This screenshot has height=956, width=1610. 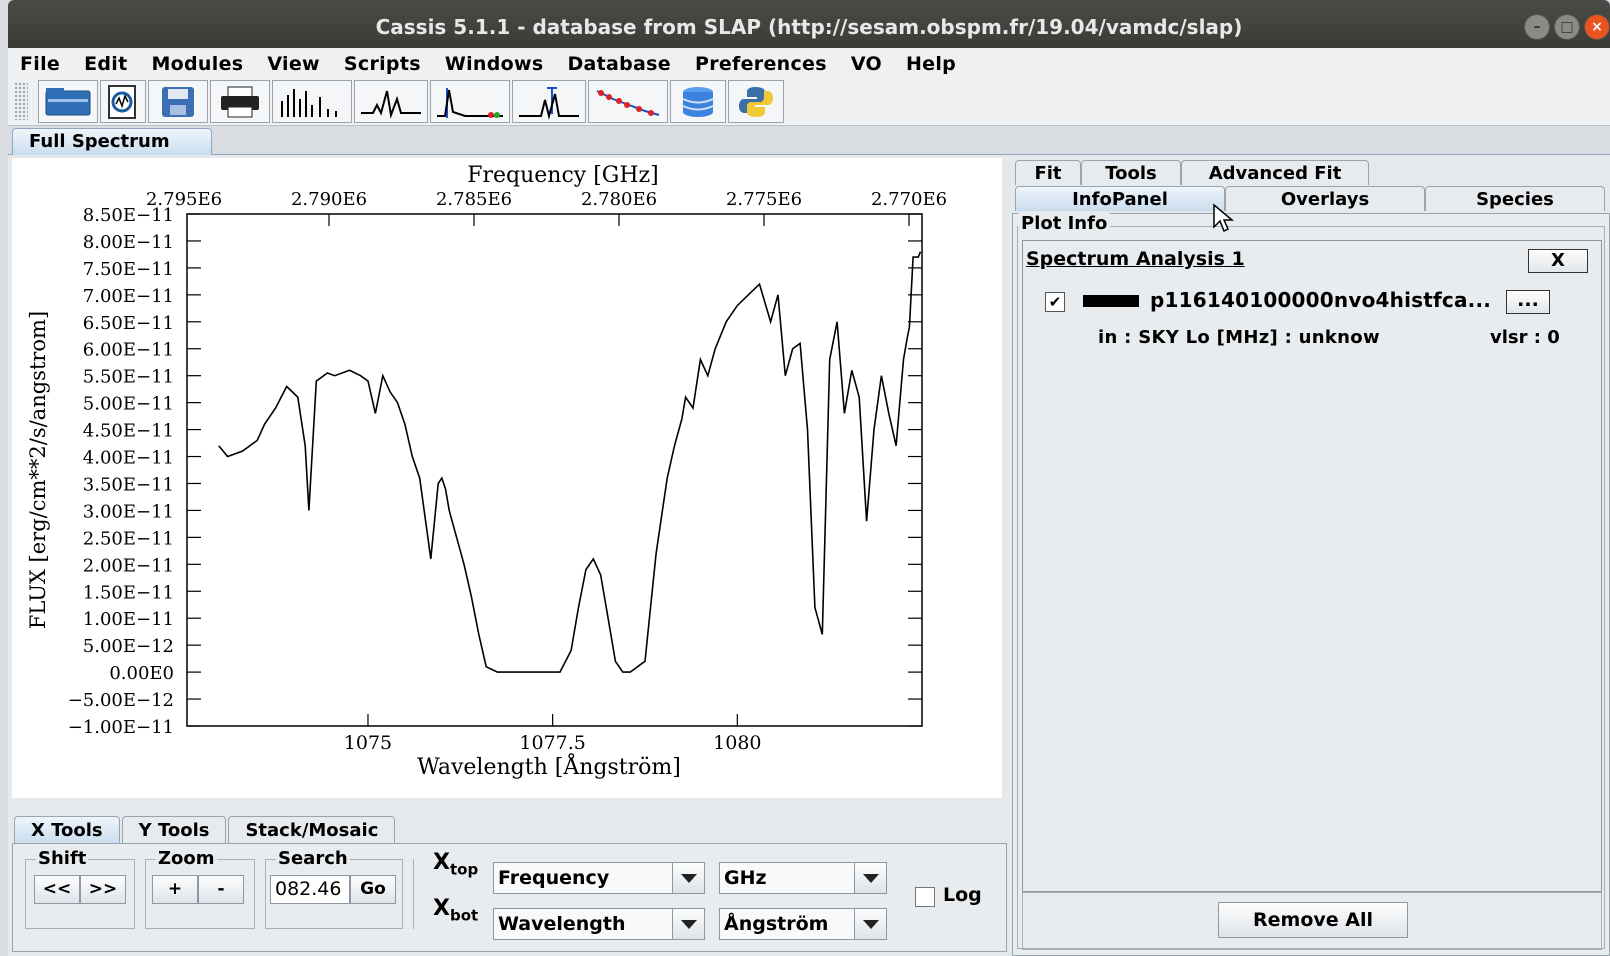 I want to click on tab-overlays: Overlays, so click(x=1325, y=198).